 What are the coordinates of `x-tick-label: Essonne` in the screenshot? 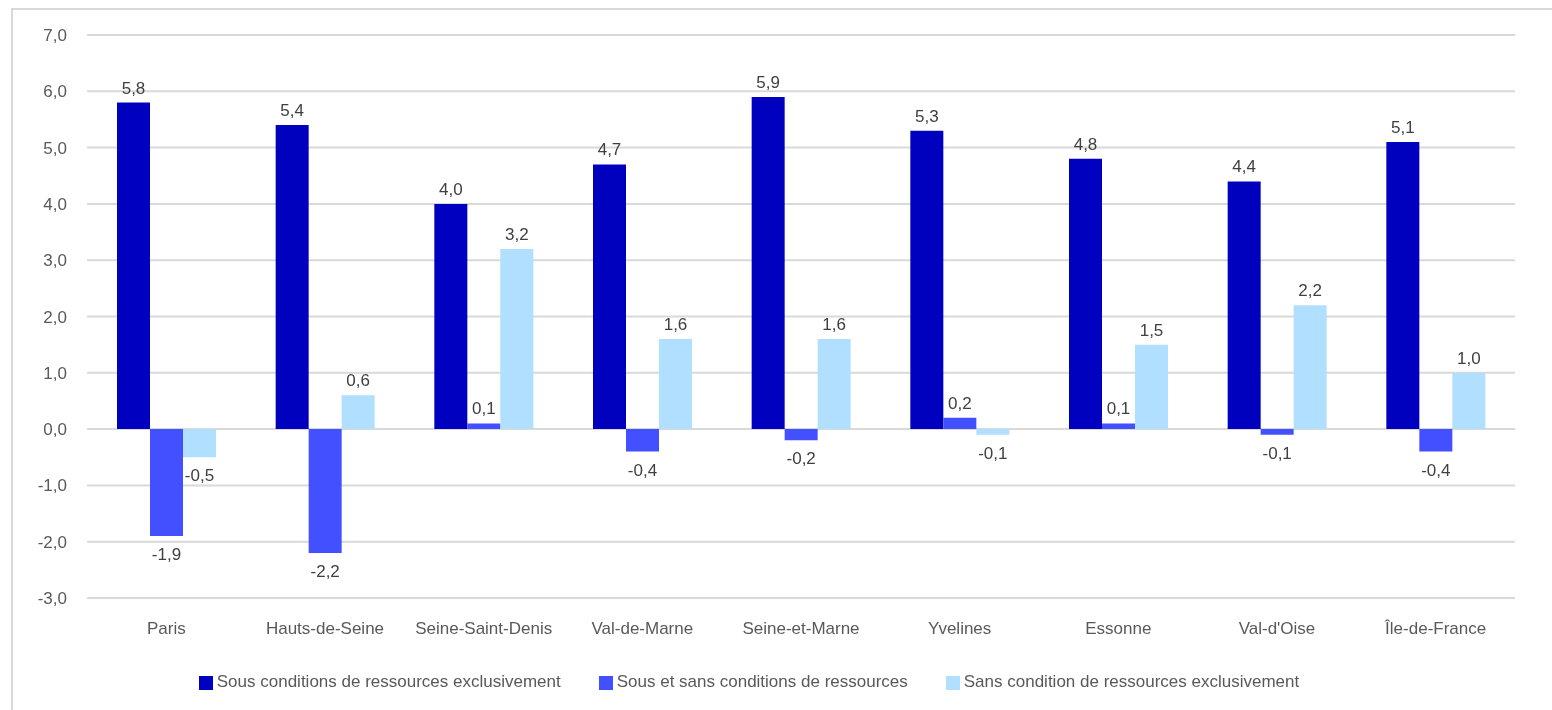 It's located at (1118, 629).